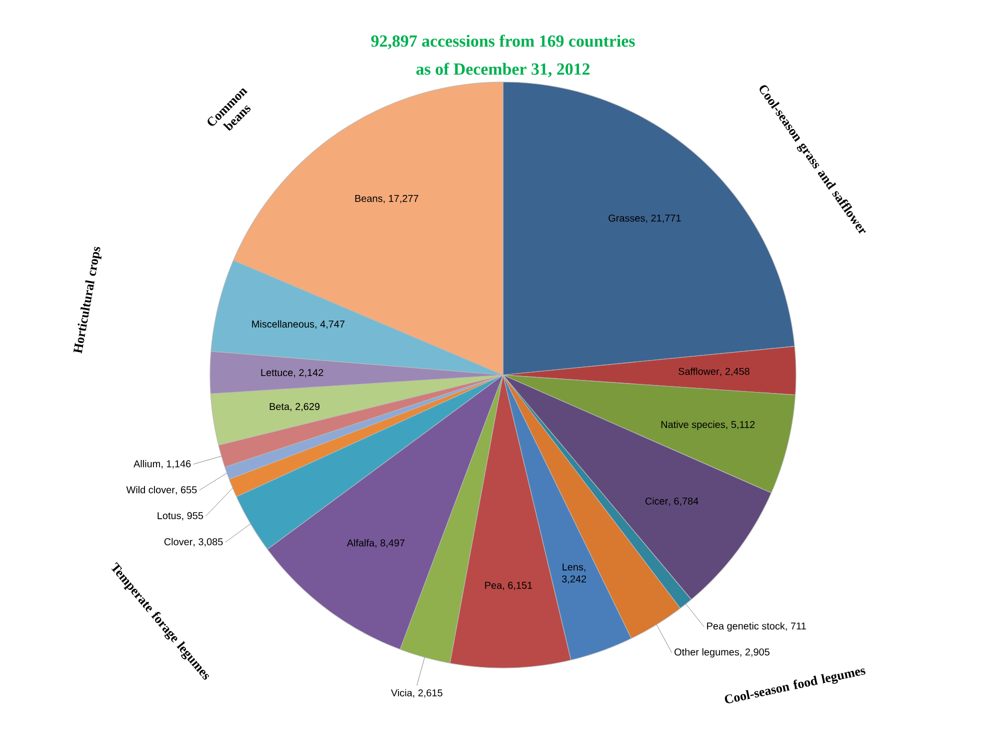 The width and height of the screenshot is (986, 732). What do you see at coordinates (707, 653) in the screenshot?
I see `slice-label: Other legumes` at bounding box center [707, 653].